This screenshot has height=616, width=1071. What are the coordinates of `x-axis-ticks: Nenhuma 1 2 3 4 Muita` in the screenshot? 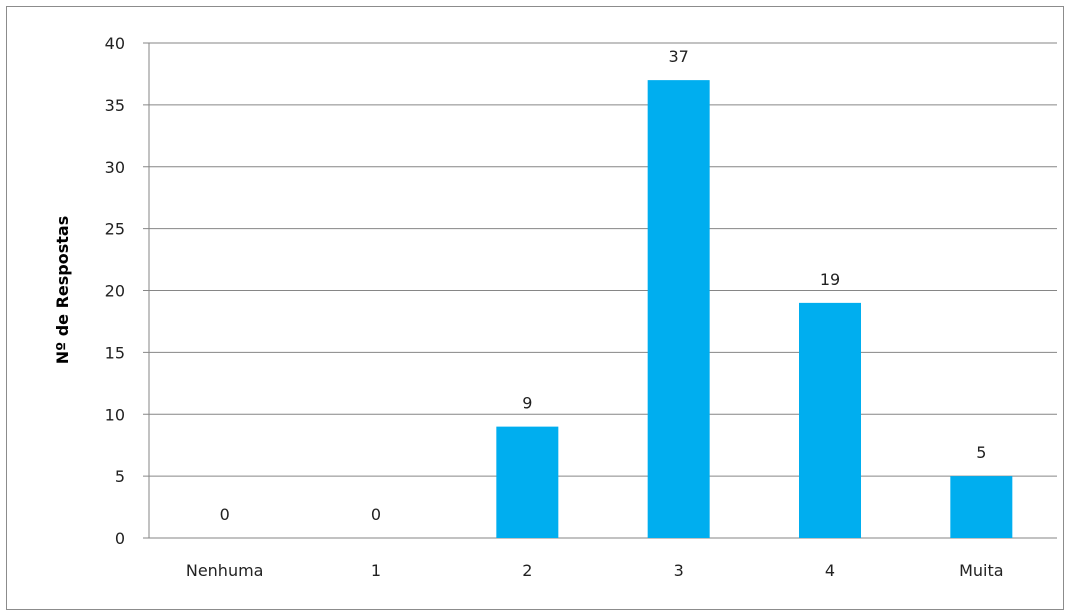 It's located at (595, 570).